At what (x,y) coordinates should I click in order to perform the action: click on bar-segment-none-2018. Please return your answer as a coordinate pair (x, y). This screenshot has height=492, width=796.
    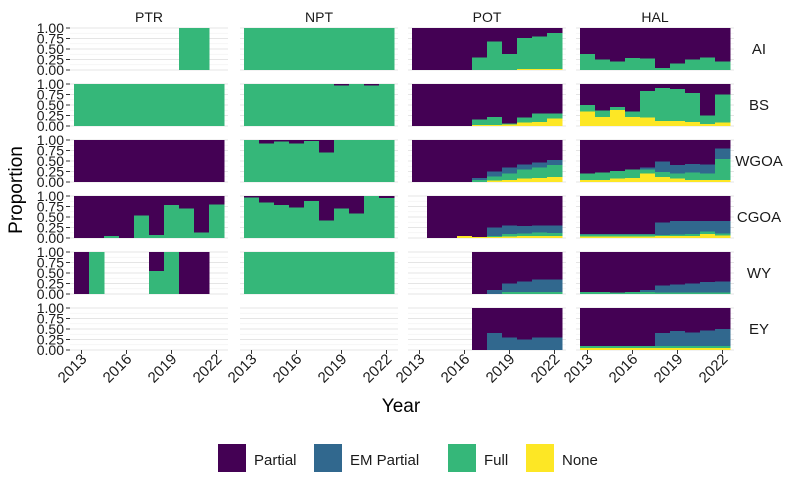
    Looking at the image, I should click on (495, 125).